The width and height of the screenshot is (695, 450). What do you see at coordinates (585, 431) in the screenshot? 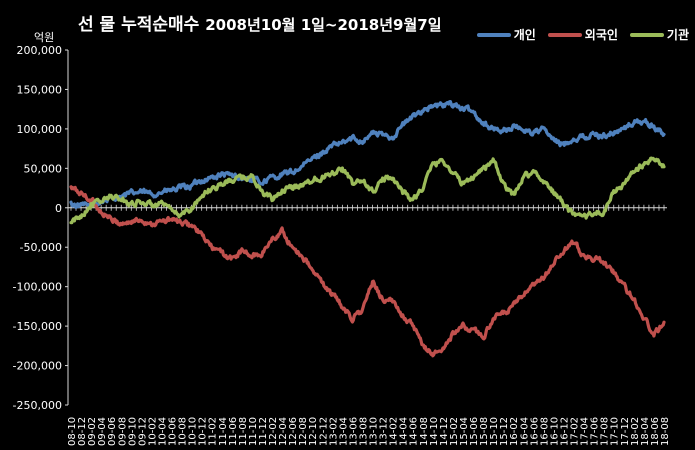
I see `x-tick-label: 17-04` at bounding box center [585, 431].